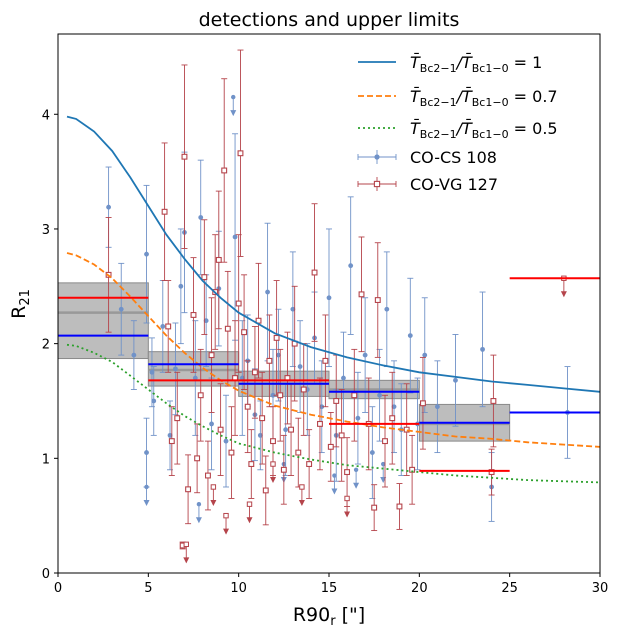 The height and width of the screenshot is (636, 619). What do you see at coordinates (419, 588) in the screenshot?
I see `x-tick-label: 20` at bounding box center [419, 588].